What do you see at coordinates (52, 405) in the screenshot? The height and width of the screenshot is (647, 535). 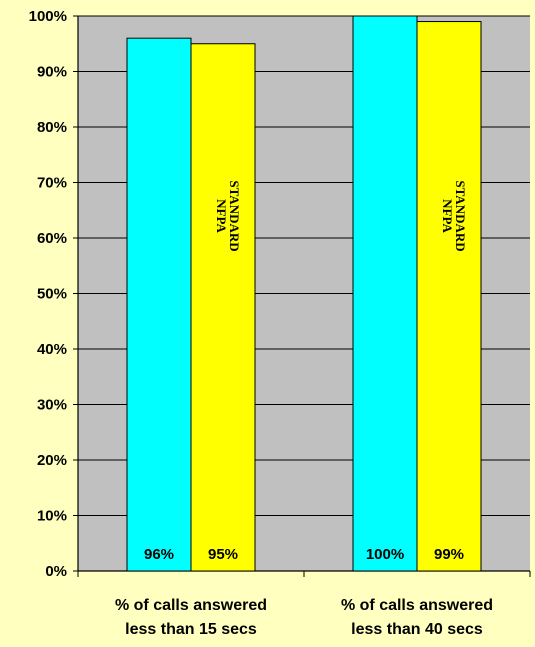 I see `y-tick-label: 30%` at bounding box center [52, 405].